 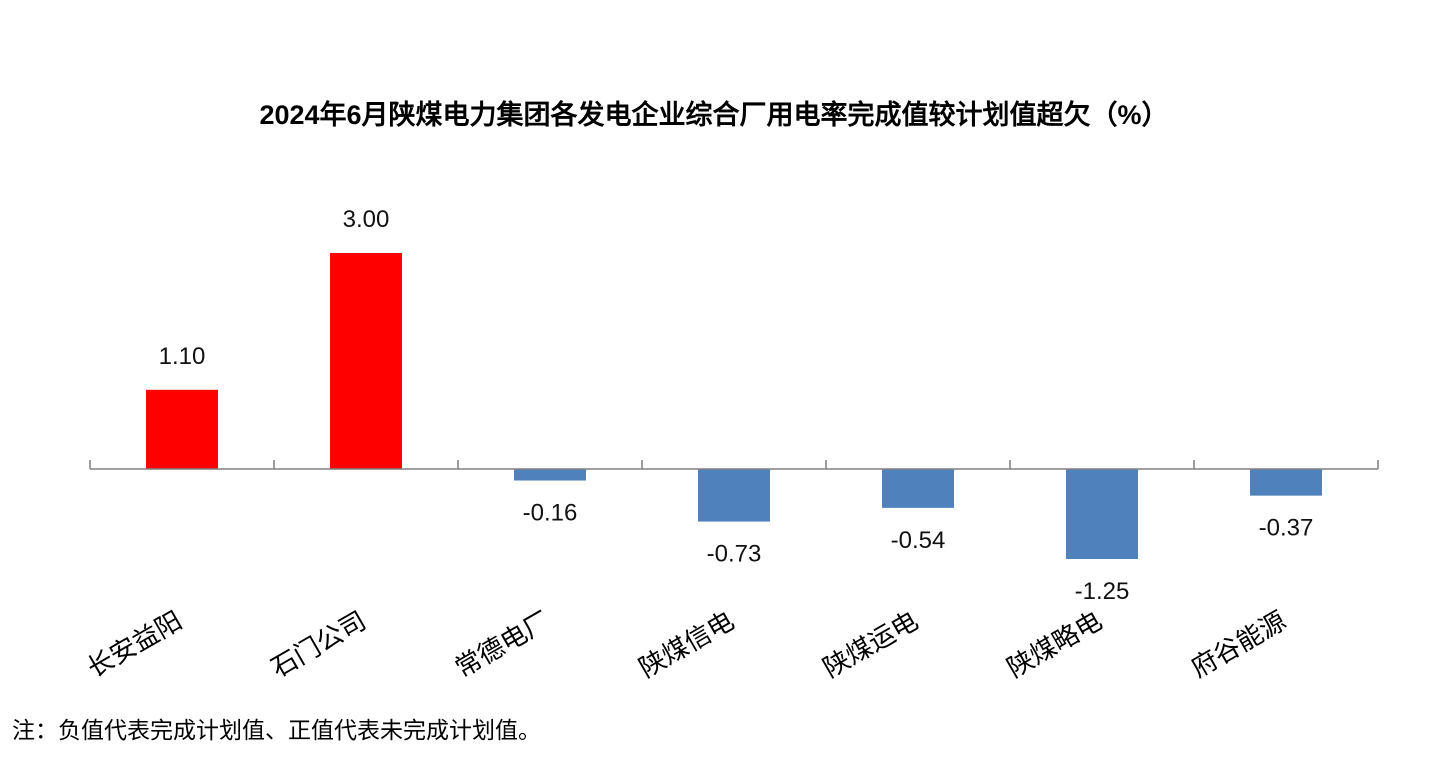 I want to click on footnote: 注：负值代表完成计划值、正值代表未完成计划值。, so click(x=276, y=730).